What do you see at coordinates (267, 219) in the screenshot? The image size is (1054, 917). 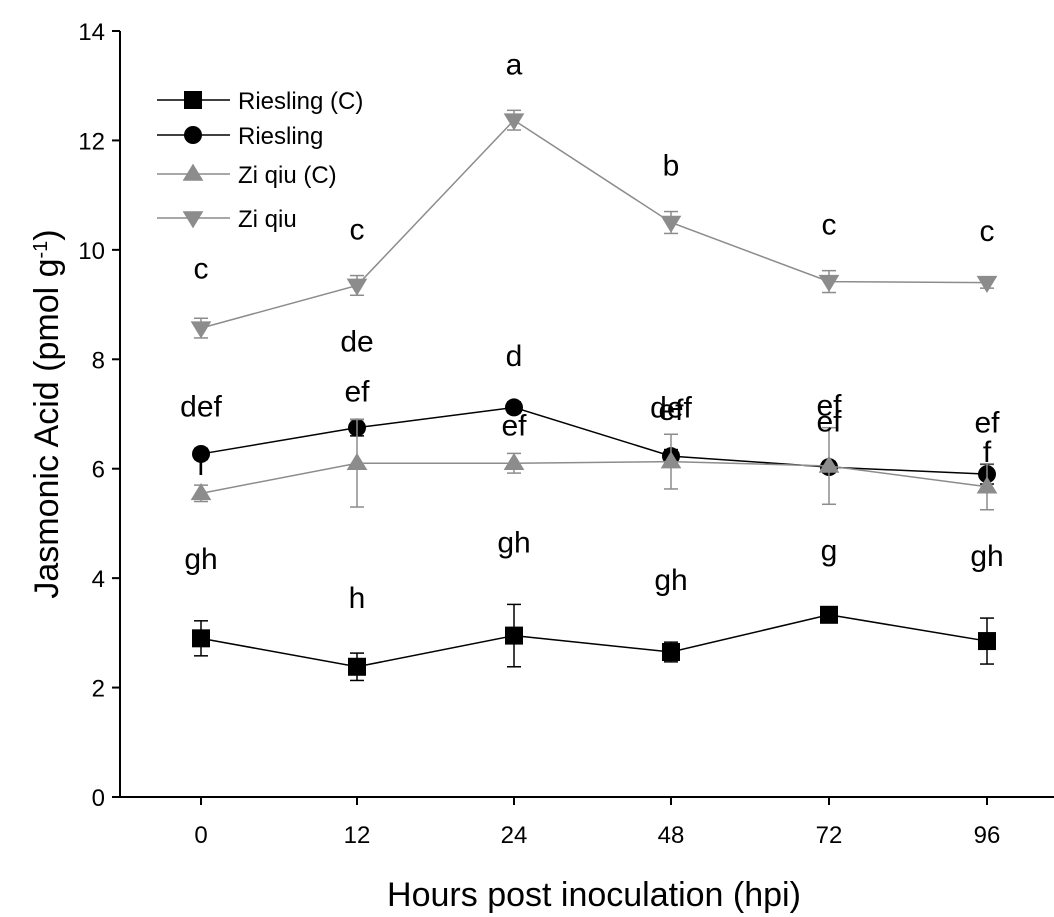 I see `legend-label: Zi qiu` at bounding box center [267, 219].